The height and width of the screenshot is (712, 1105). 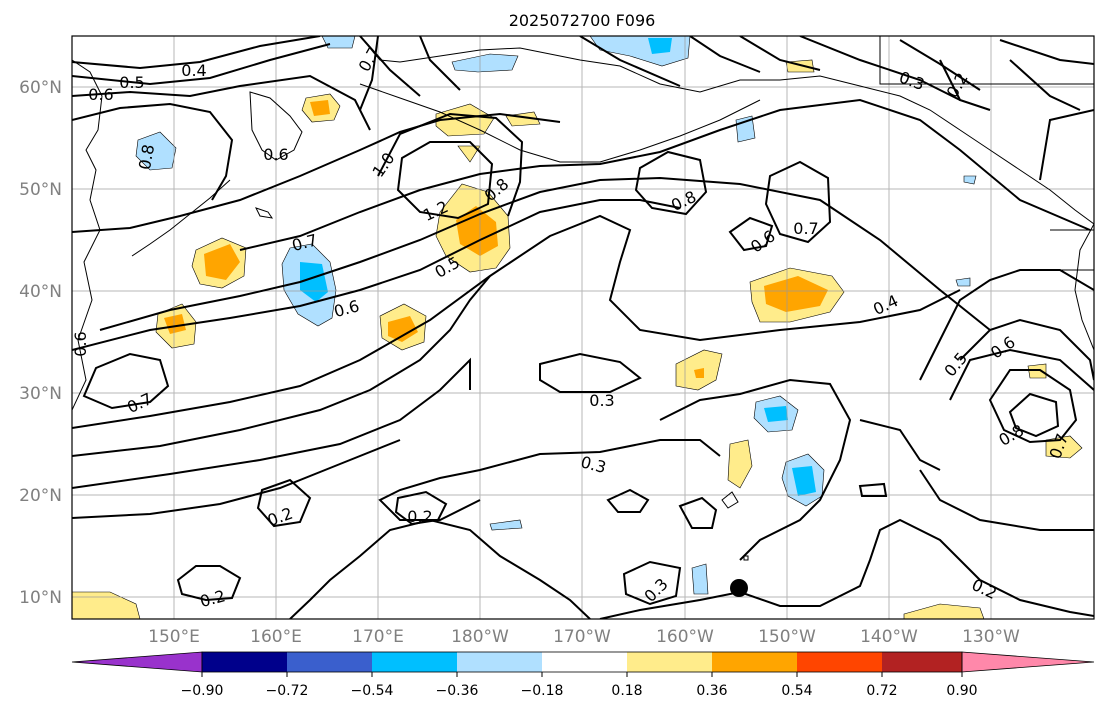 I want to click on latitude-labels: 60°N 50°N 40°N 30°N 20°N 10°N, so click(x=40, y=343).